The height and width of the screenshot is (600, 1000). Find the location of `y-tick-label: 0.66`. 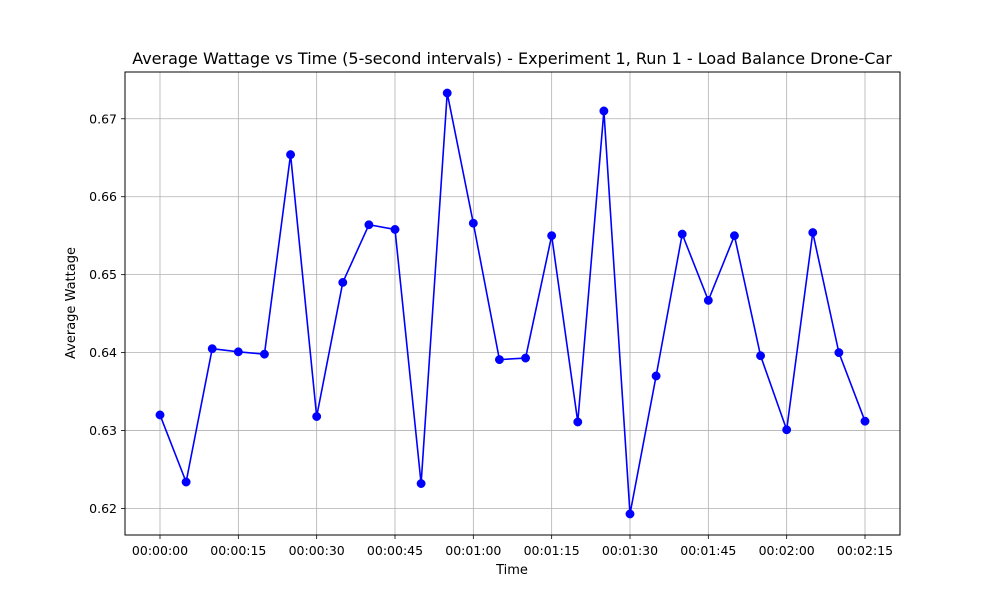

y-tick-label: 0.66 is located at coordinates (103, 196).